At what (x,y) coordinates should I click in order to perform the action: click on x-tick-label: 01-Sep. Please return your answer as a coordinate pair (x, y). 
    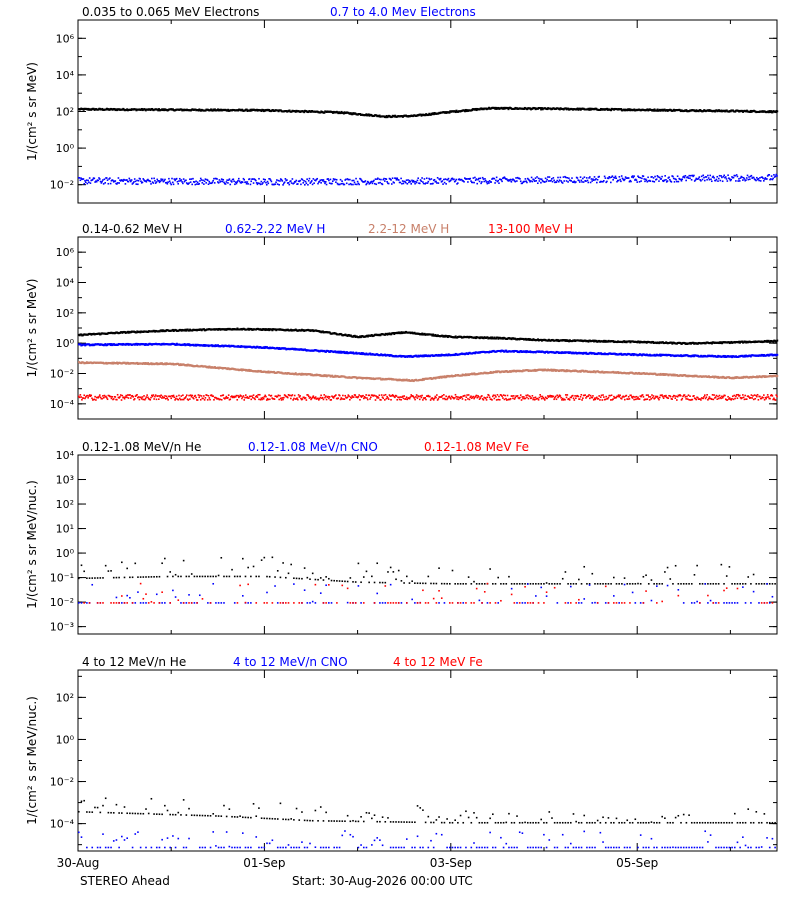
    Looking at the image, I should click on (264, 863).